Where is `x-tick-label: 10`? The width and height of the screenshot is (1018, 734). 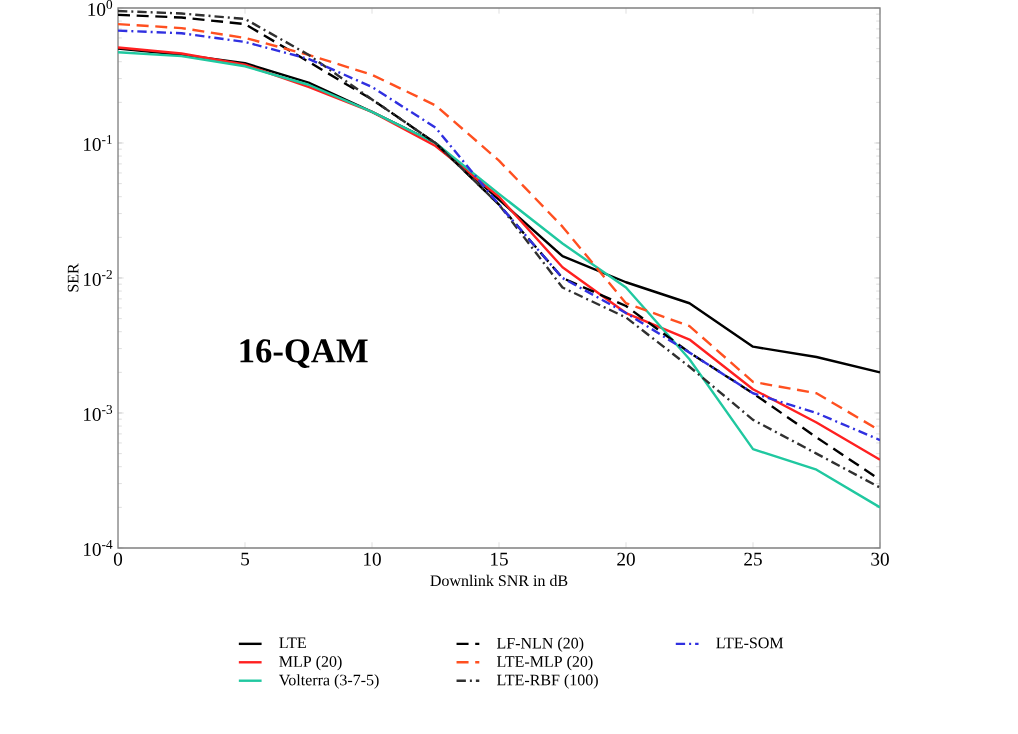
x-tick-label: 10 is located at coordinates (372, 559).